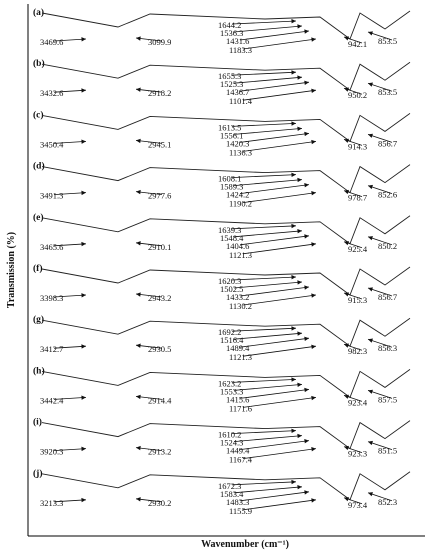 Image resolution: width=430 pixels, height=550 pixels. I want to click on peak-label: 1433.2, so click(237, 297).